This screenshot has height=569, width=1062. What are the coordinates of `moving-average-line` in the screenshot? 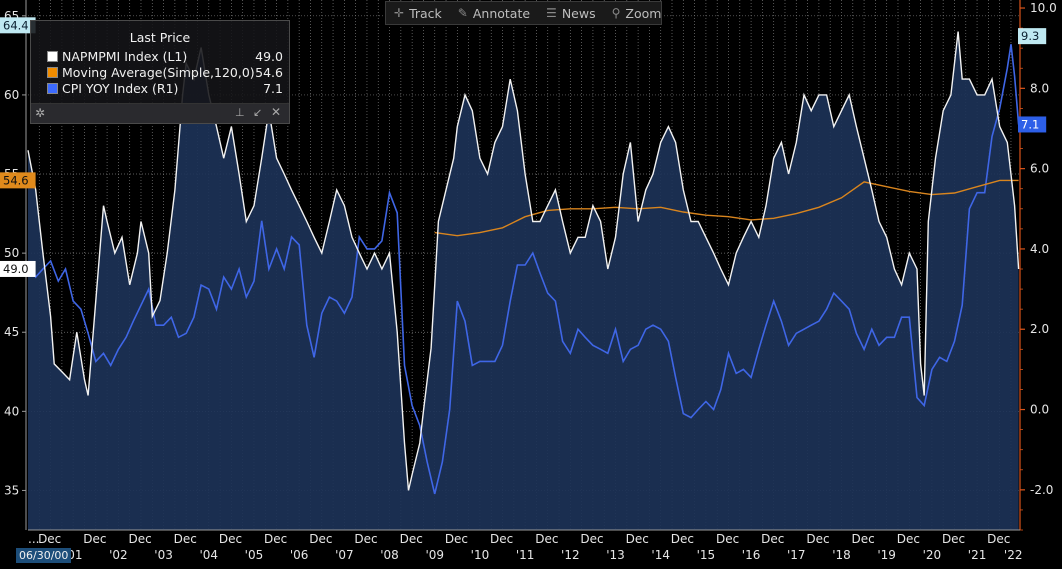 It's located at (726, 208).